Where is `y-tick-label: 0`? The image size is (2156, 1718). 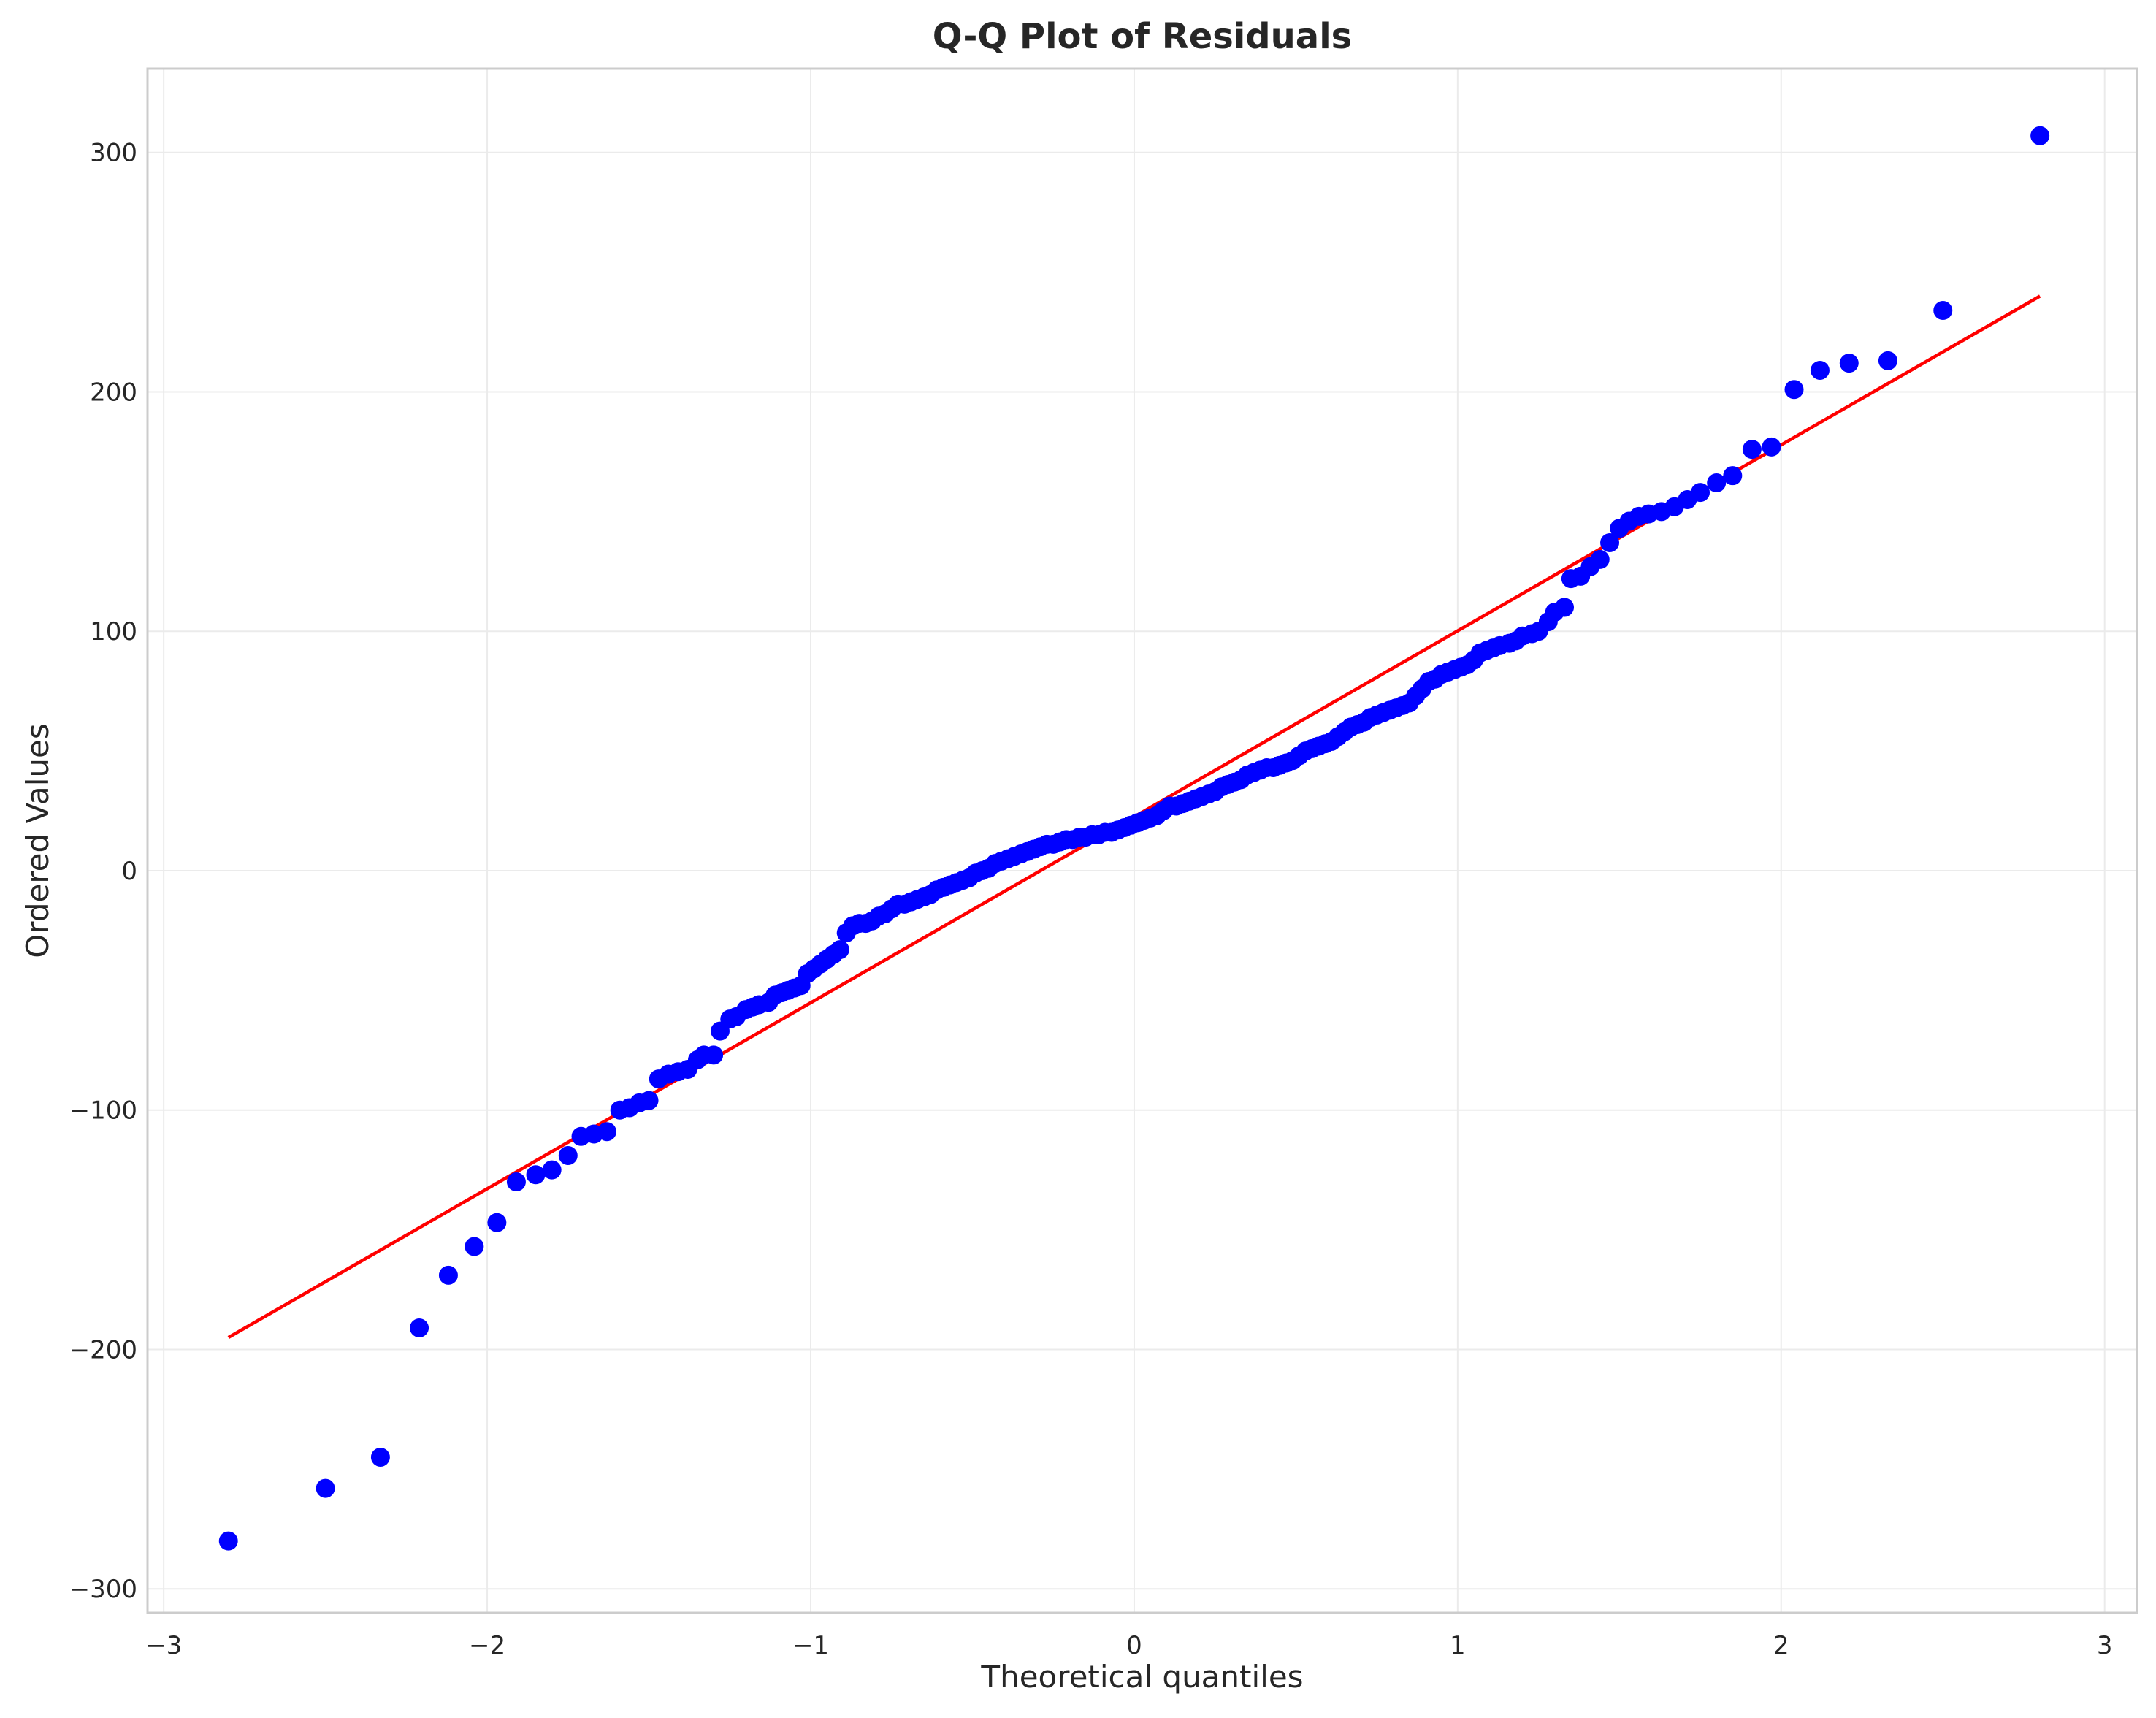 y-tick-label: 0 is located at coordinates (129, 871).